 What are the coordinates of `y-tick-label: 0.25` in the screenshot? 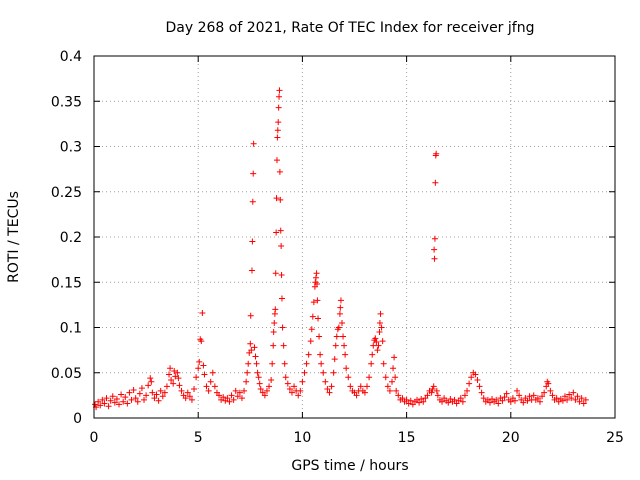 It's located at (66, 193).